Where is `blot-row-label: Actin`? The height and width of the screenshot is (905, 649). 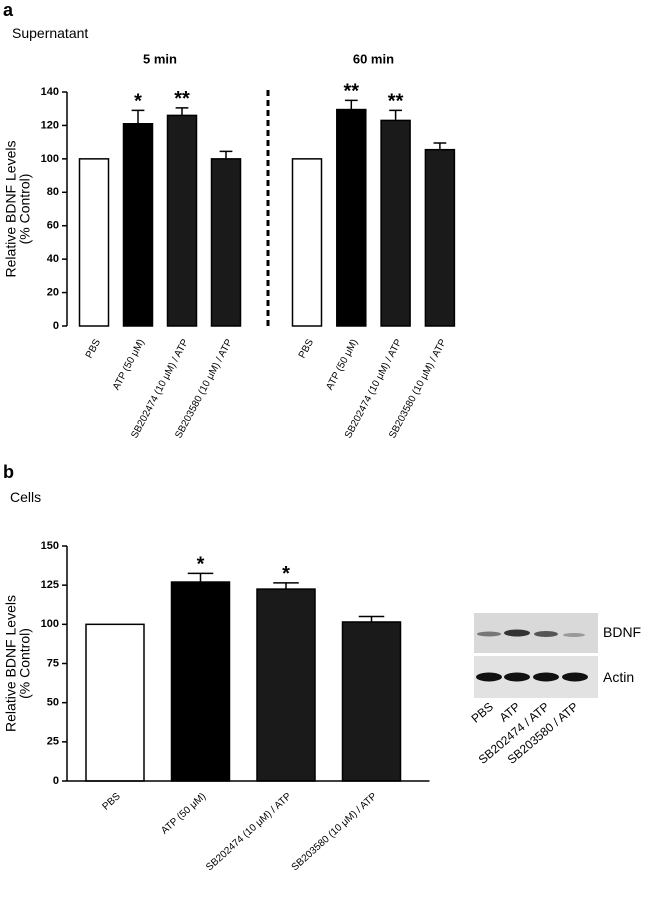
blot-row-label: Actin is located at coordinates (618, 677).